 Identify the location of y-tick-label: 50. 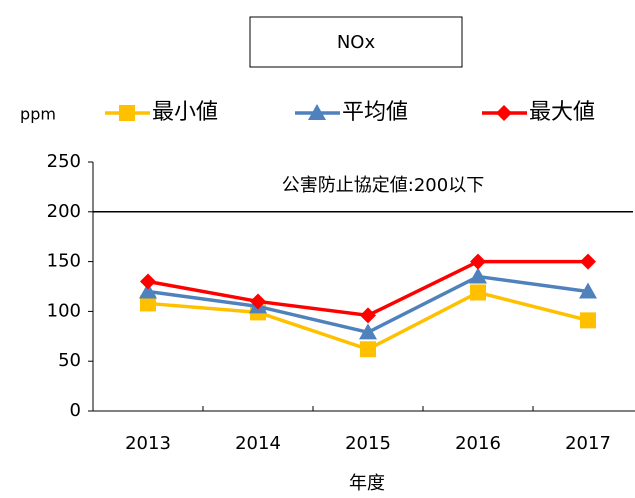
(69, 360).